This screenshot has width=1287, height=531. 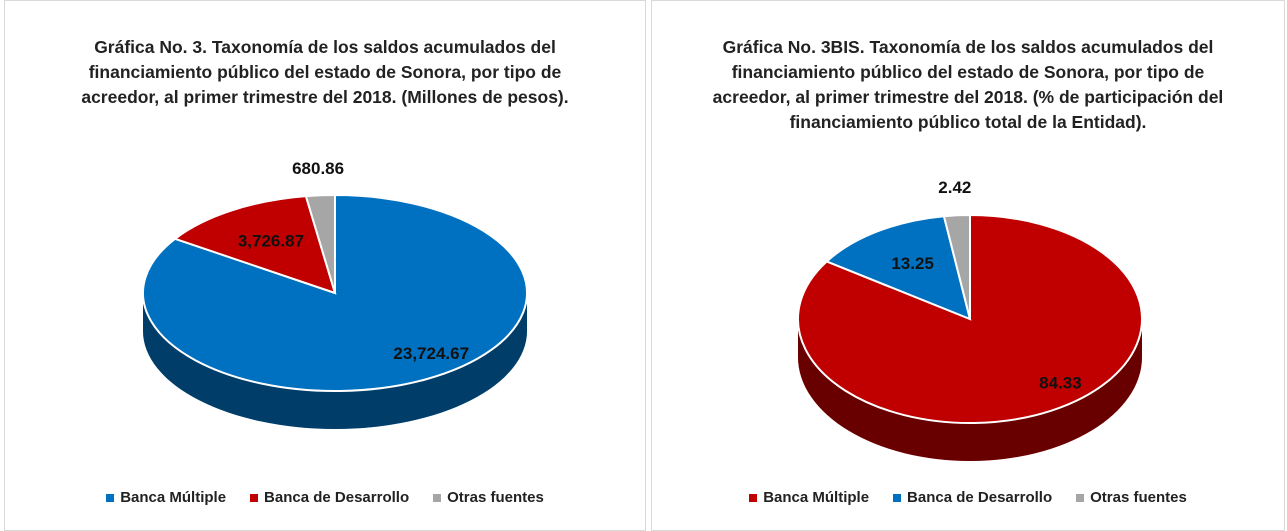 I want to click on chart: 84.33 13.25 2.42, so click(x=970, y=319).